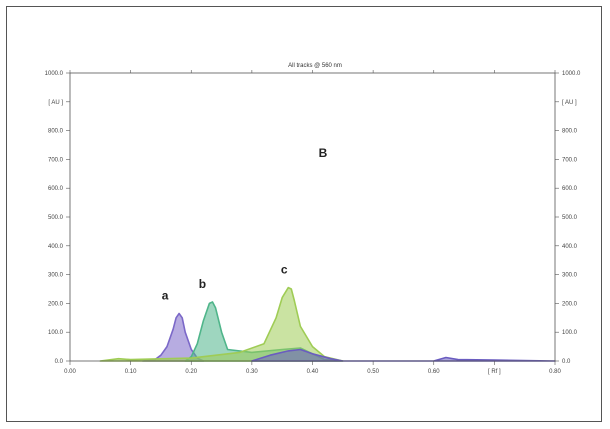 The image size is (610, 429). What do you see at coordinates (221, 324) in the screenshot?
I see `peak-area-c` at bounding box center [221, 324].